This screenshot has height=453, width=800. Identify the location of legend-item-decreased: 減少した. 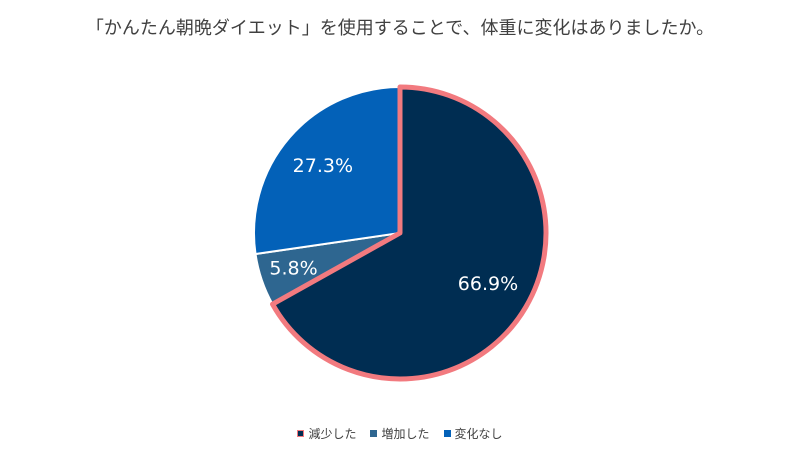
(326, 433).